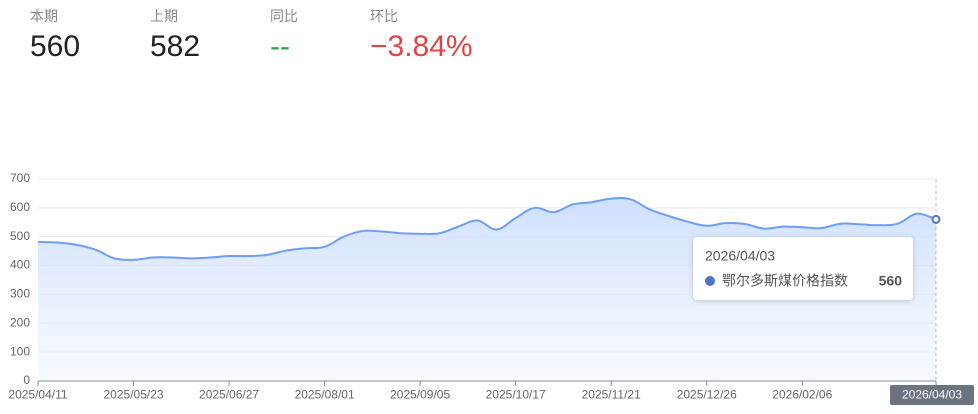 The width and height of the screenshot is (978, 414). What do you see at coordinates (20, 178) in the screenshot?
I see `y-tick-label: 700` at bounding box center [20, 178].